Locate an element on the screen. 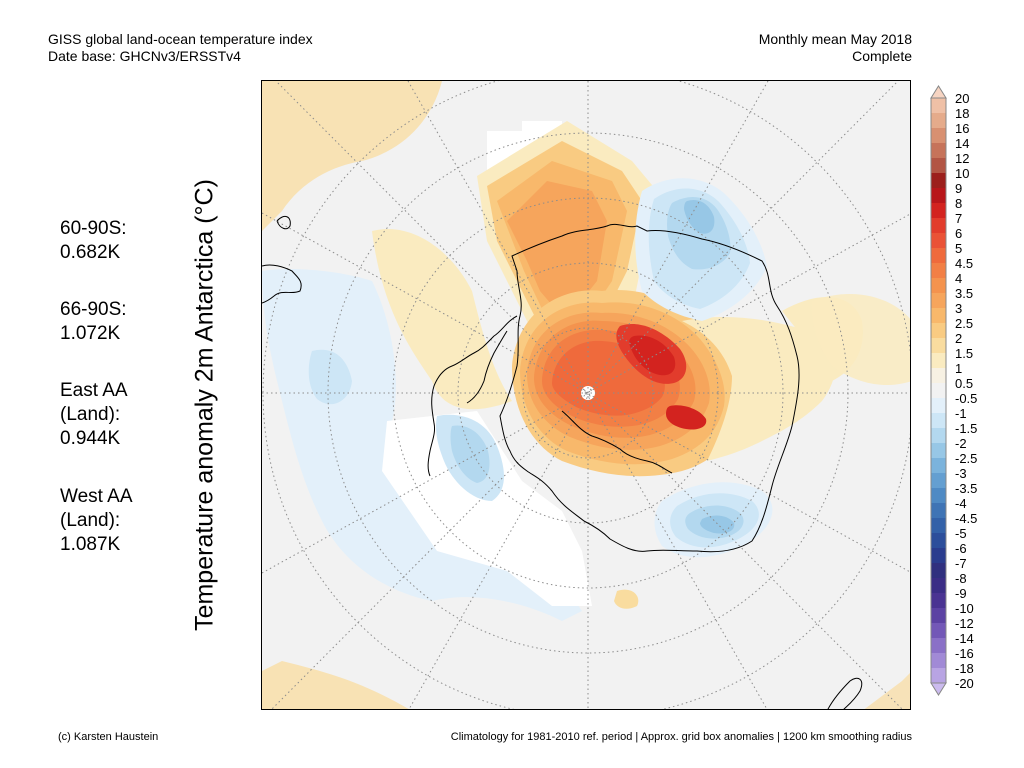 Image resolution: width=1024 pixels, height=768 pixels. colorbar-tick-label: -8 is located at coordinates (961, 578).